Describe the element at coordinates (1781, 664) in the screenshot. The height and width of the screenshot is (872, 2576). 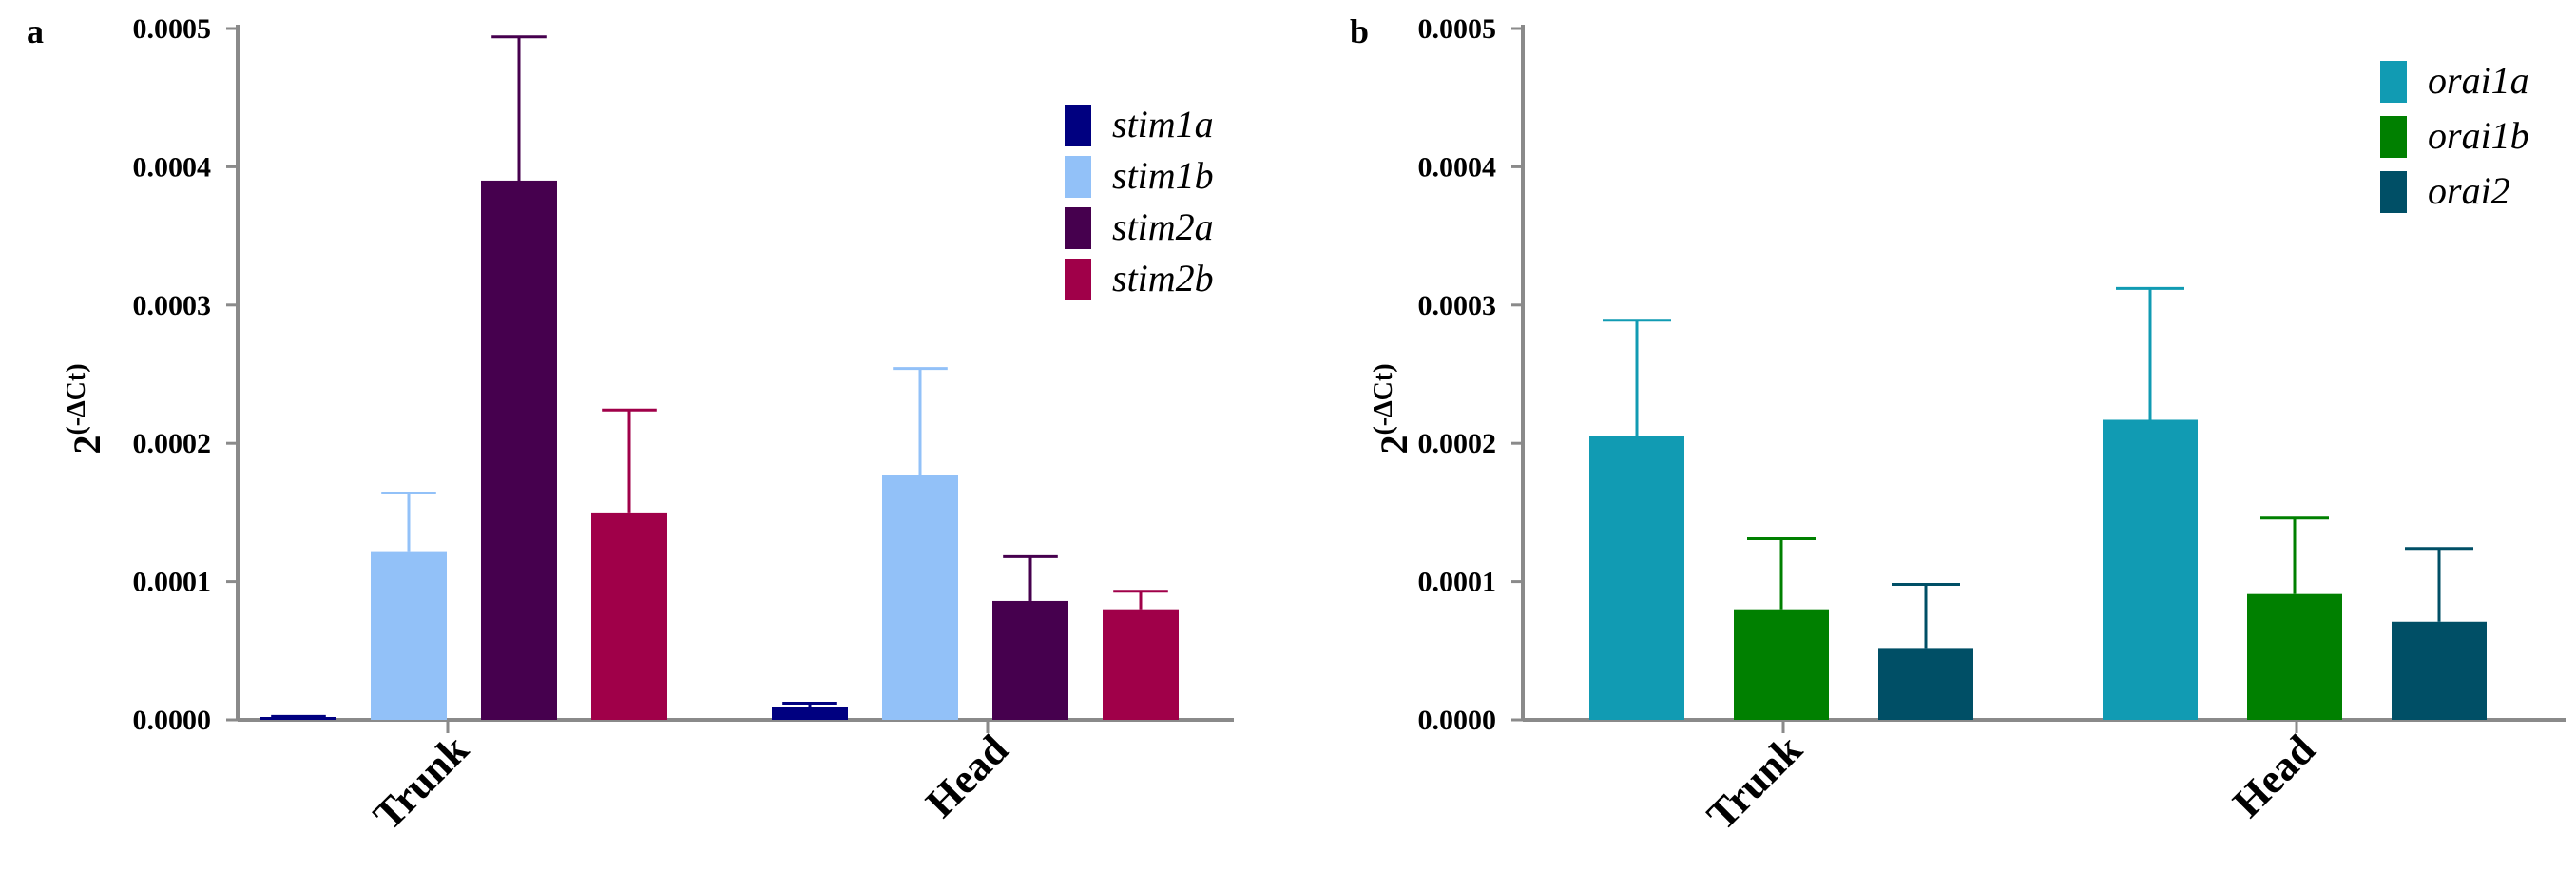
I see `bar-orai1b-trunk` at that location.